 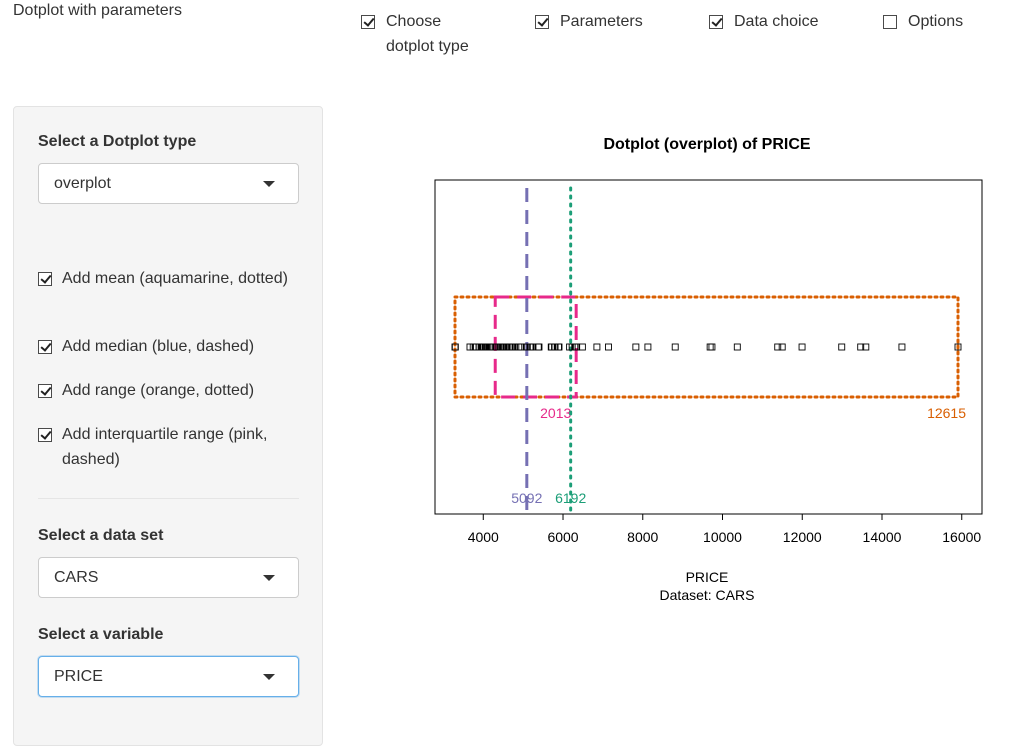 I want to click on dotplot-type-label: Select a Dotplot type, so click(x=117, y=141).